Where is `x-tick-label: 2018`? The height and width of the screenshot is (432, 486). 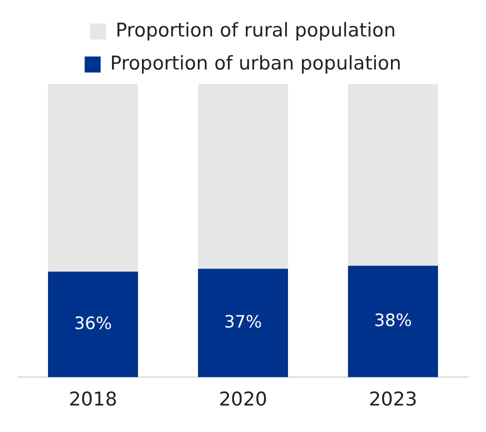 x-tick-label: 2018 is located at coordinates (93, 399).